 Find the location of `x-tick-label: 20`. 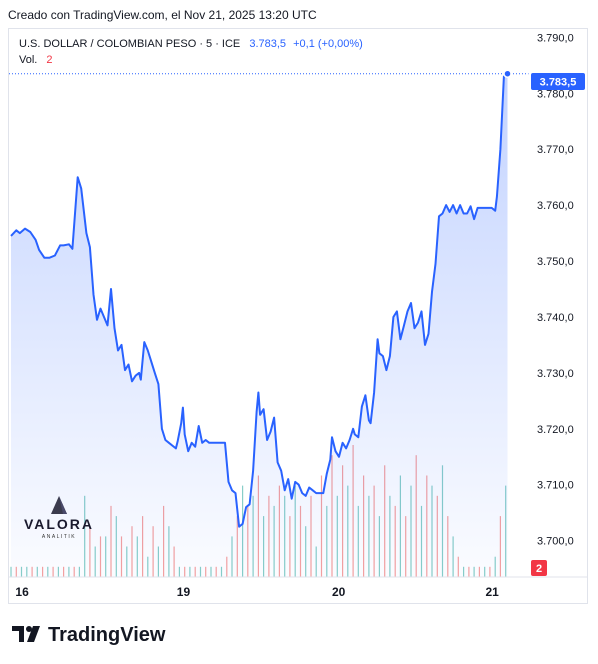

x-tick-label: 20 is located at coordinates (339, 592).